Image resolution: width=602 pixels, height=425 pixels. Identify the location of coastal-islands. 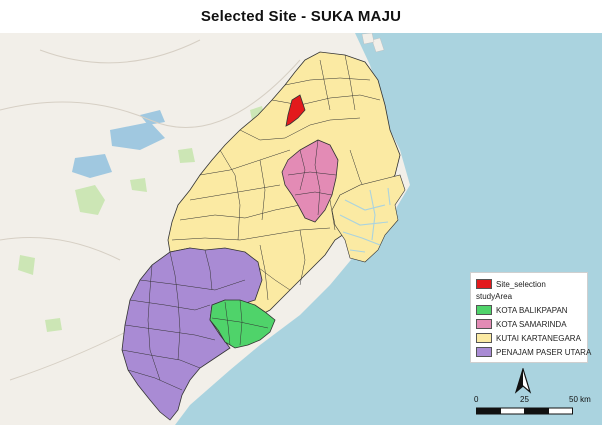
(373, 43).